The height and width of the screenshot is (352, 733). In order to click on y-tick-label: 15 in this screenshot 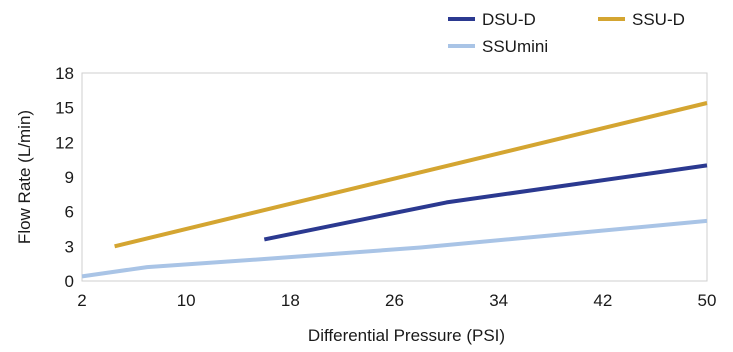, I will do `click(64, 108)`.